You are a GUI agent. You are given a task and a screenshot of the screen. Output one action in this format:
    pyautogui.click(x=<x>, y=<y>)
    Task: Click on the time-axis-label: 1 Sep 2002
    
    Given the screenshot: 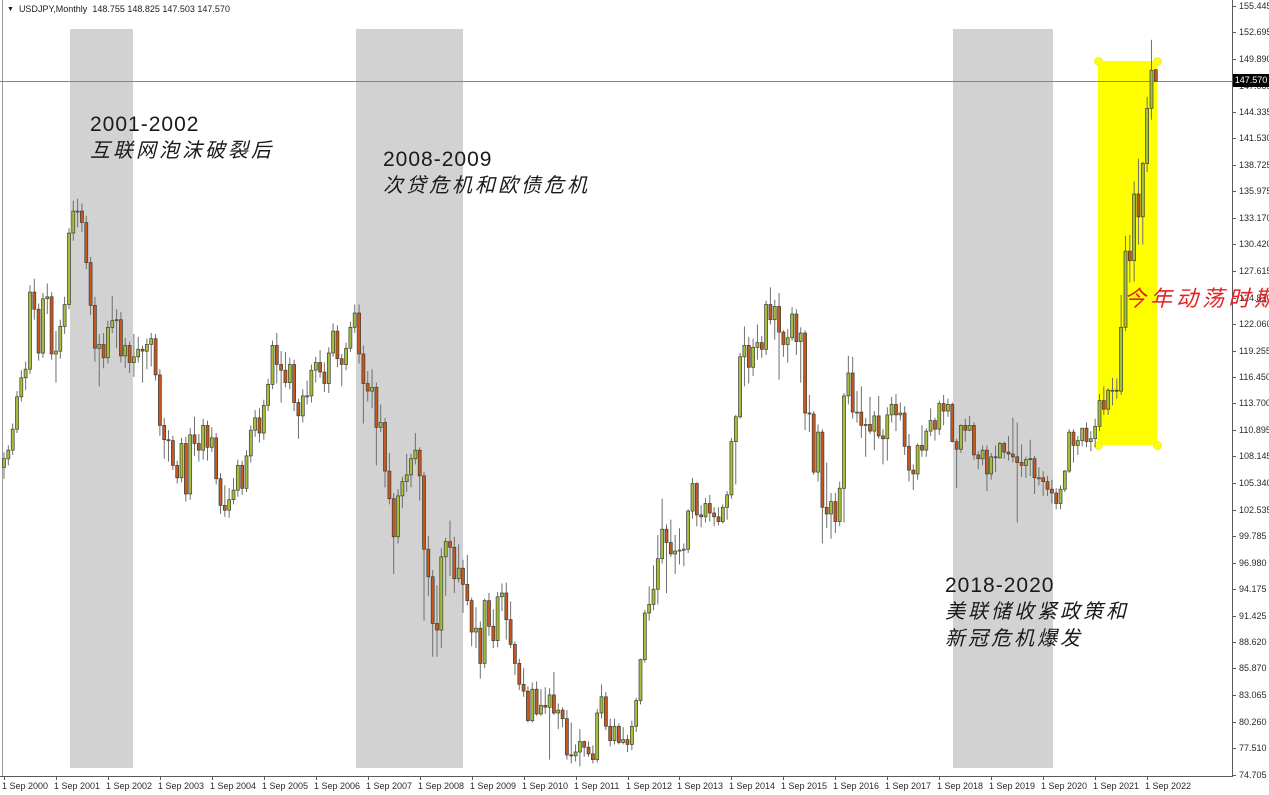 What is the action you would take?
    pyautogui.click(x=129, y=786)
    